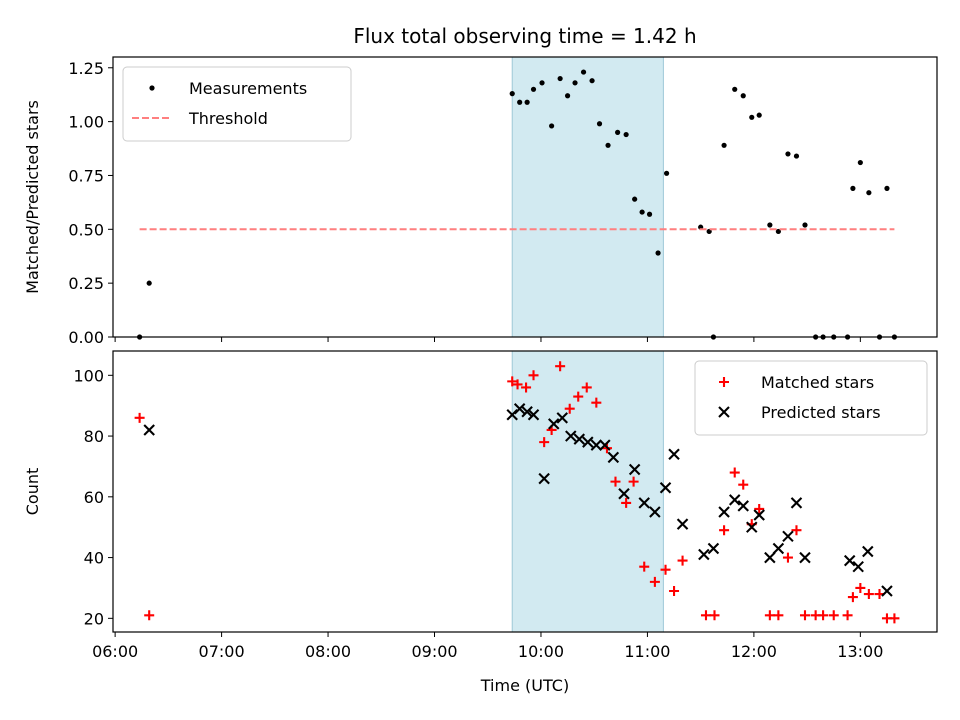  What do you see at coordinates (86, 283) in the screenshot?
I see `y-tick-label: 0.25` at bounding box center [86, 283].